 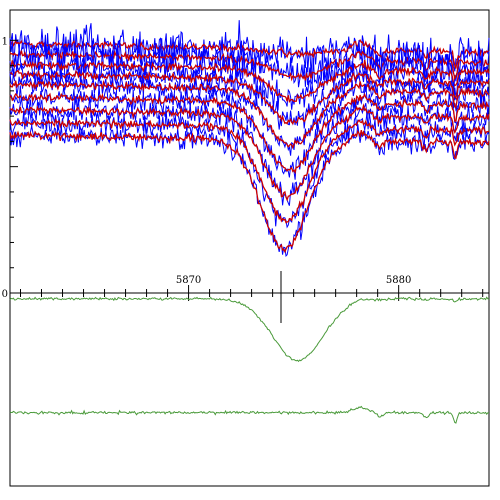 I want to click on y-tick-label: 0, so click(x=5, y=294).